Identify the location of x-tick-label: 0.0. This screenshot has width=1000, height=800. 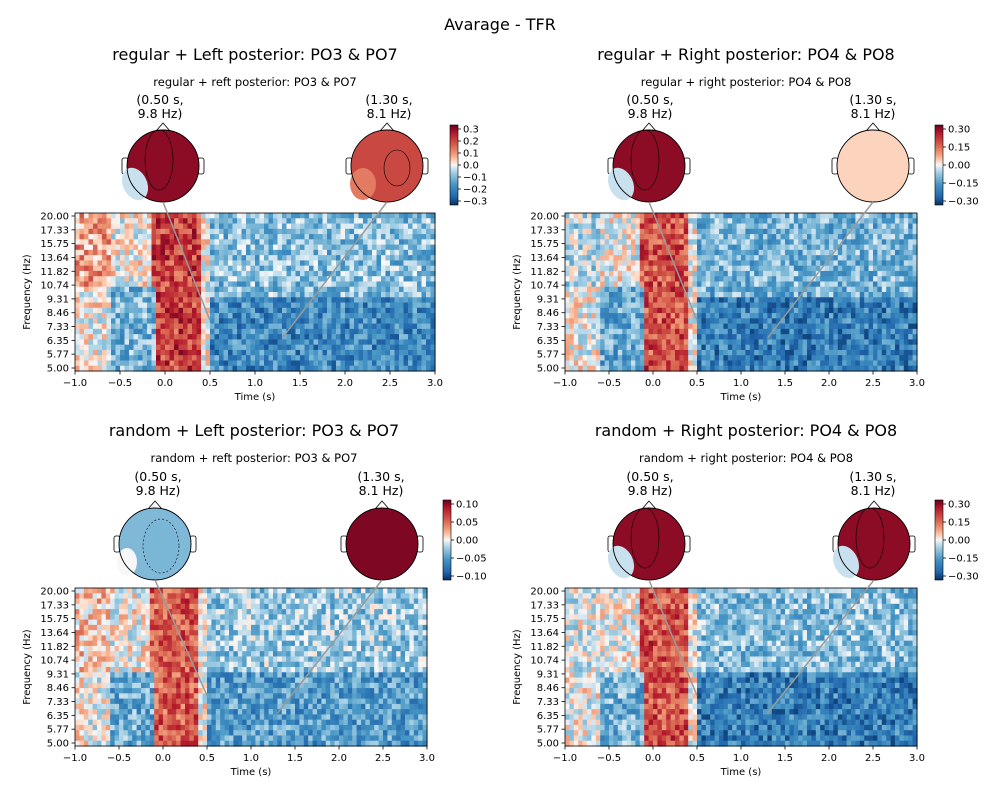
(653, 383).